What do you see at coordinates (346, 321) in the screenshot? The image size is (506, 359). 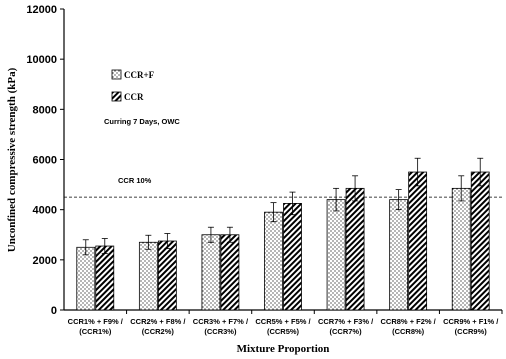 I see `category-label: CCR7% + F3% /` at bounding box center [346, 321].